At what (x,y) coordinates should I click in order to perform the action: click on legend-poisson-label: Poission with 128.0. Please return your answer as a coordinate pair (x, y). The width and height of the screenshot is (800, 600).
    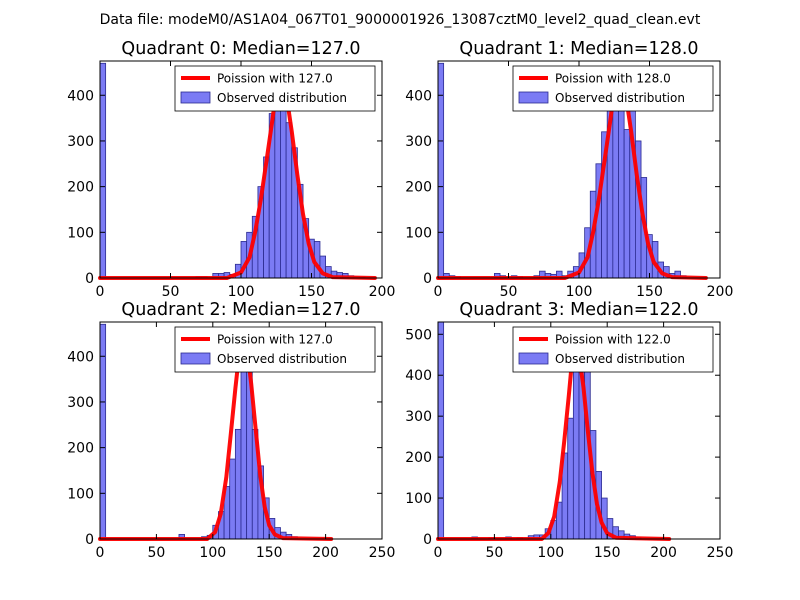
    Looking at the image, I should click on (613, 79).